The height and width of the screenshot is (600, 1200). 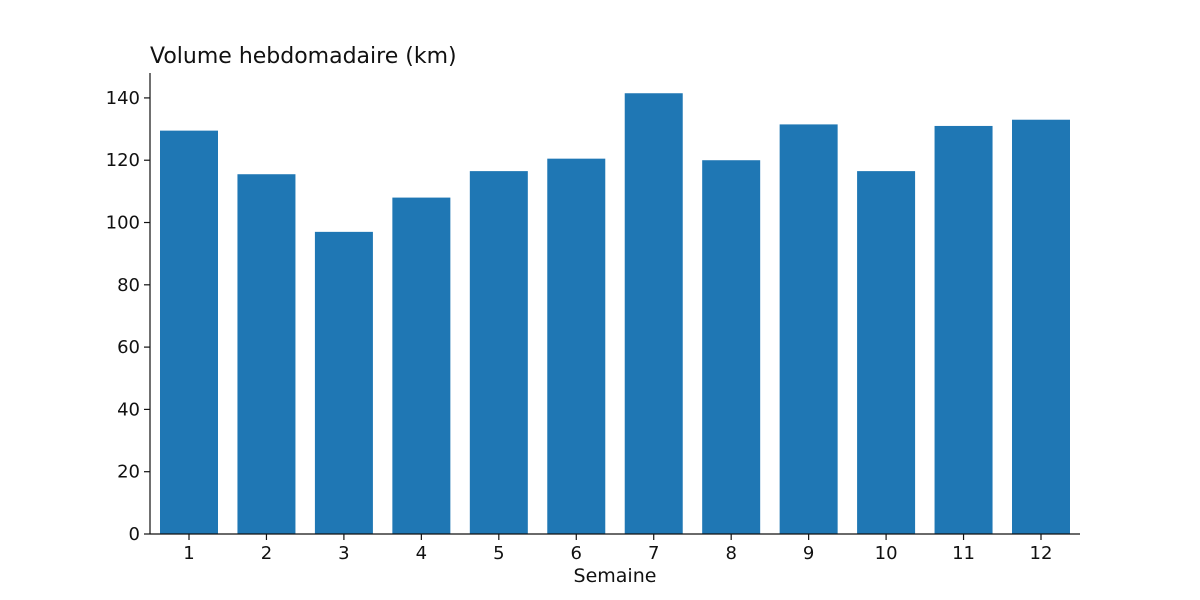 What do you see at coordinates (808, 553) in the screenshot?
I see `x-tick-label: 9` at bounding box center [808, 553].